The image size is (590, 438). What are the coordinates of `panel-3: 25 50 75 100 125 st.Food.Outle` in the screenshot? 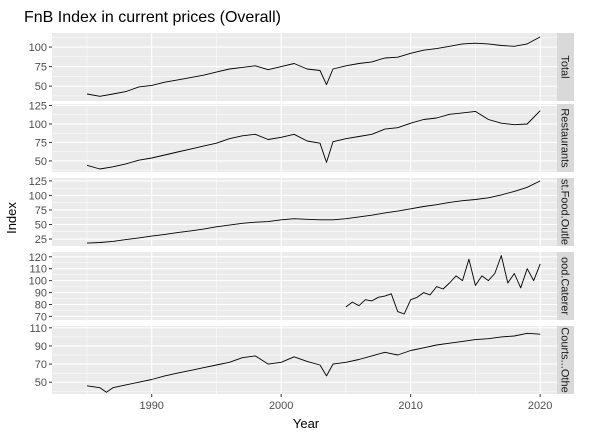 It's located at (301, 211).